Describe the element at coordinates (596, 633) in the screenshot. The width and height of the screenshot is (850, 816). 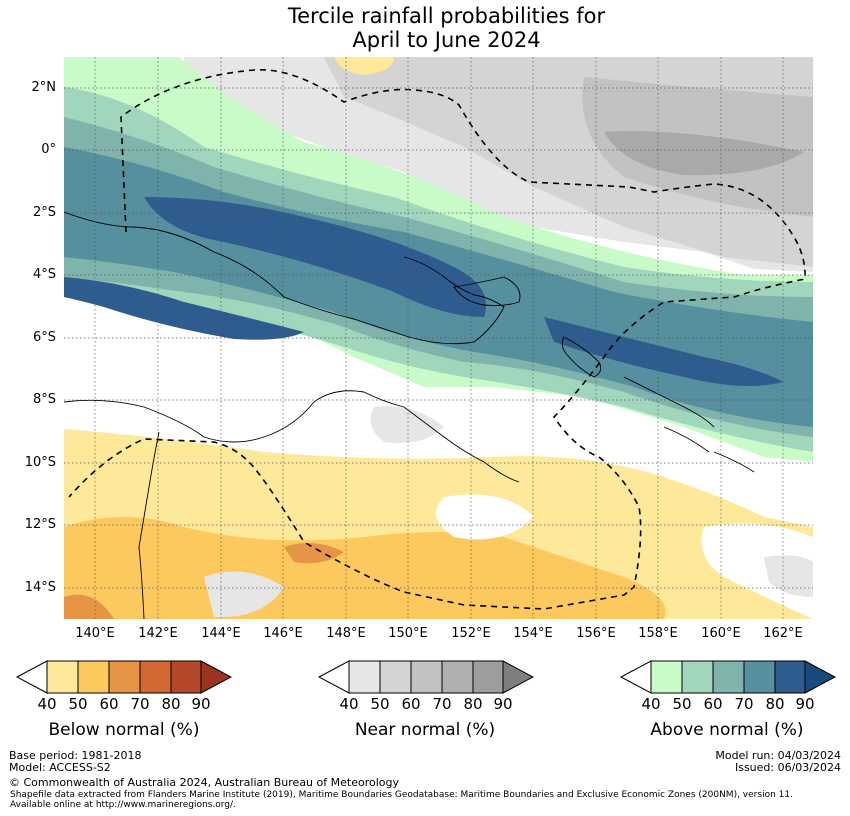
I see `x-label-156e: 156°E` at that location.